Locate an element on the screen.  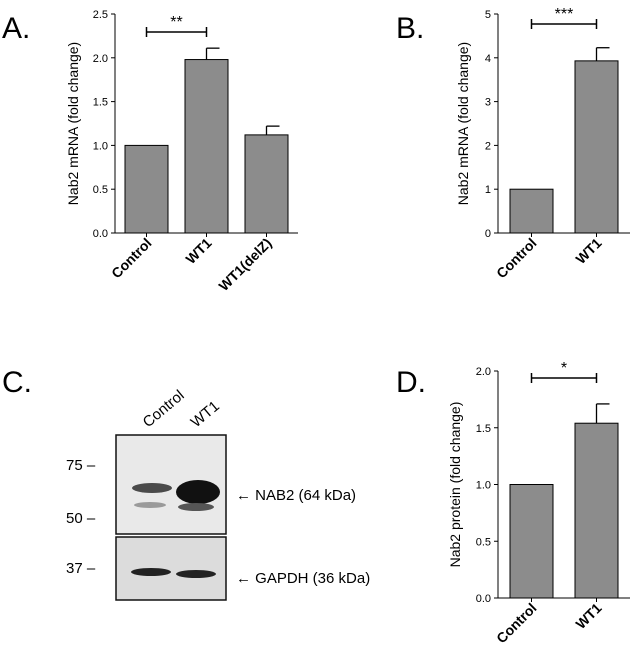
y-tick-label: 2 is located at coordinates (488, 146).